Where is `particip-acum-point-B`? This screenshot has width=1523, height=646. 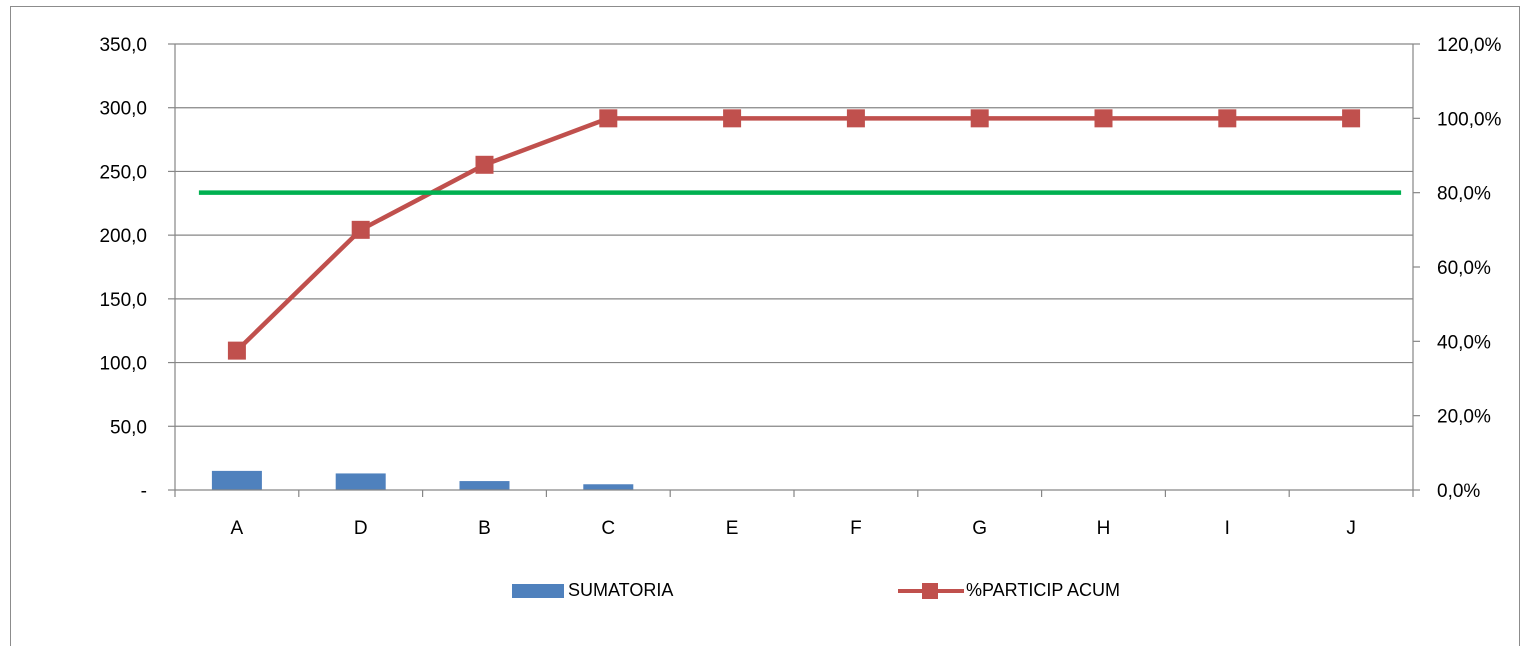
particip-acum-point-B is located at coordinates (484, 164).